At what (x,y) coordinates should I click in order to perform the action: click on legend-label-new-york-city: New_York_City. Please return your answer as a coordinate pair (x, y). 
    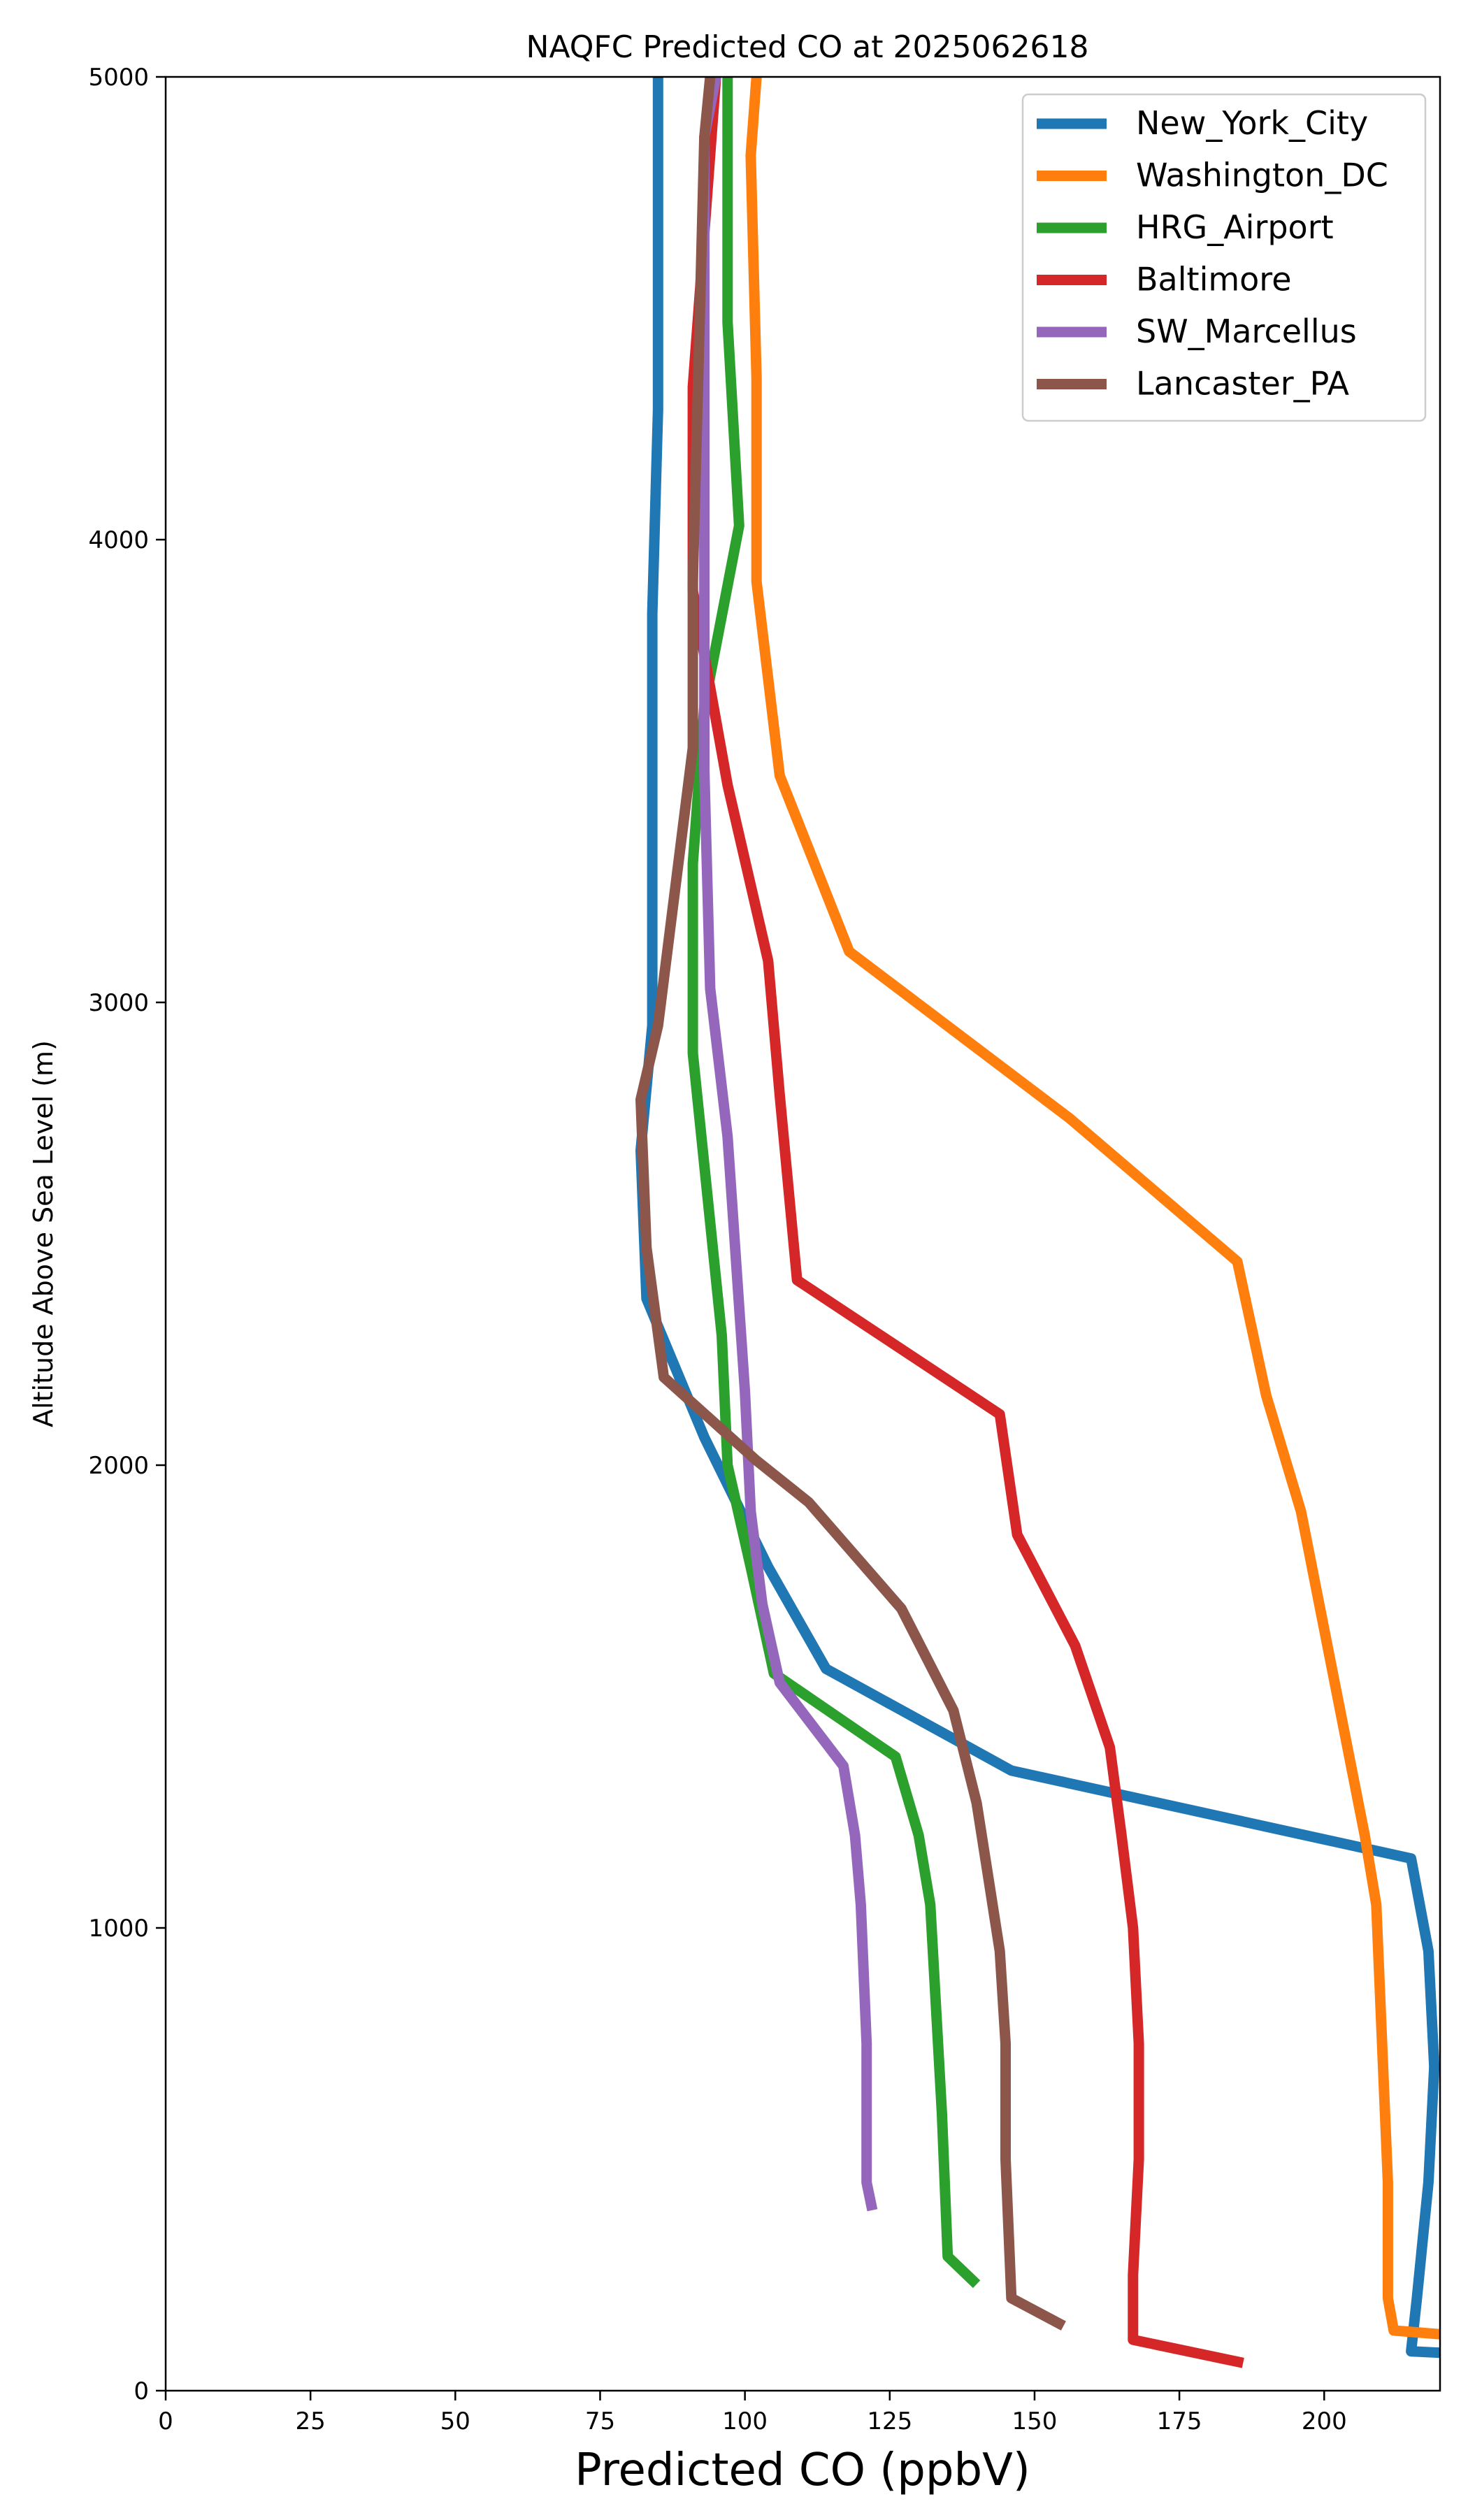
    Looking at the image, I should click on (1252, 123).